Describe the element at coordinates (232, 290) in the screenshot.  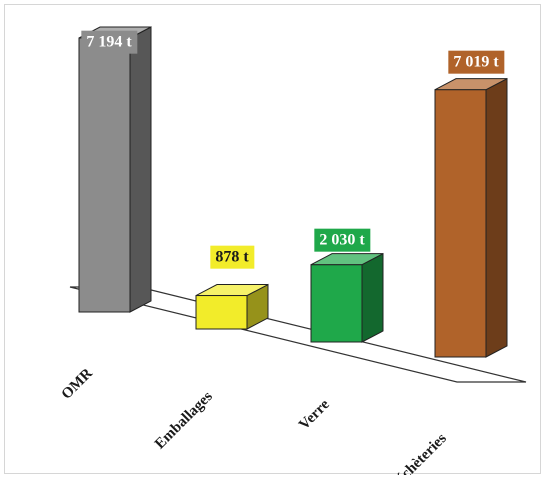
I see `bar-emballages-top` at that location.